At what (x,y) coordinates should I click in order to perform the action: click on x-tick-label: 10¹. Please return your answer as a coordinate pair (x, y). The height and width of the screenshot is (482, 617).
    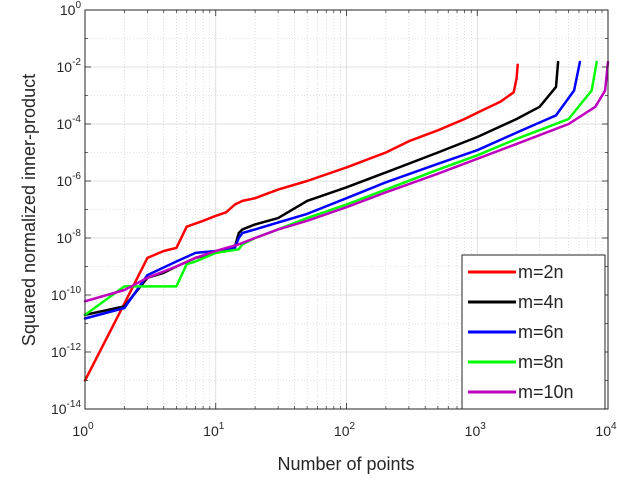
    Looking at the image, I should click on (214, 430).